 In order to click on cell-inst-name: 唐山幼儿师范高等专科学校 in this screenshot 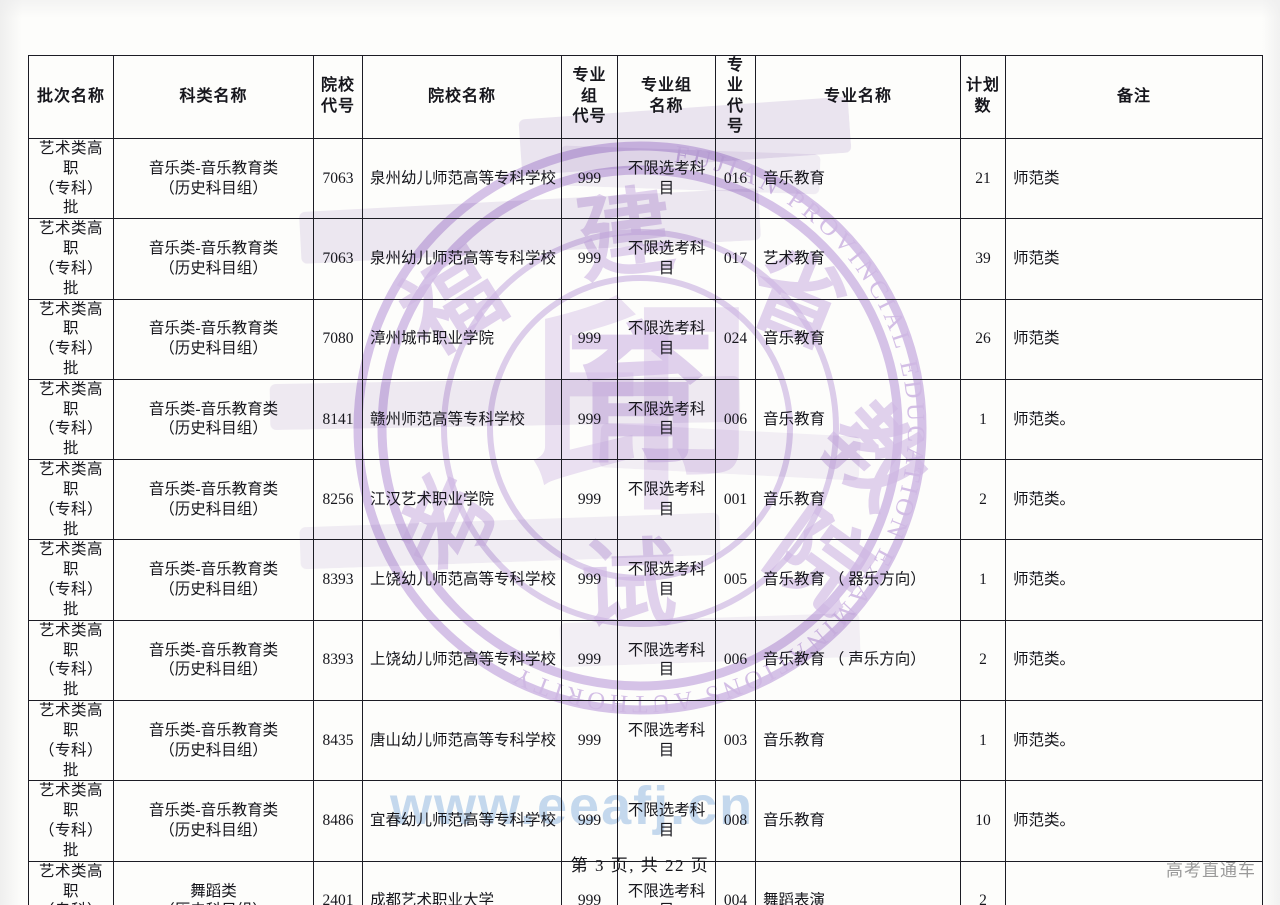, I will do `click(462, 741)`.